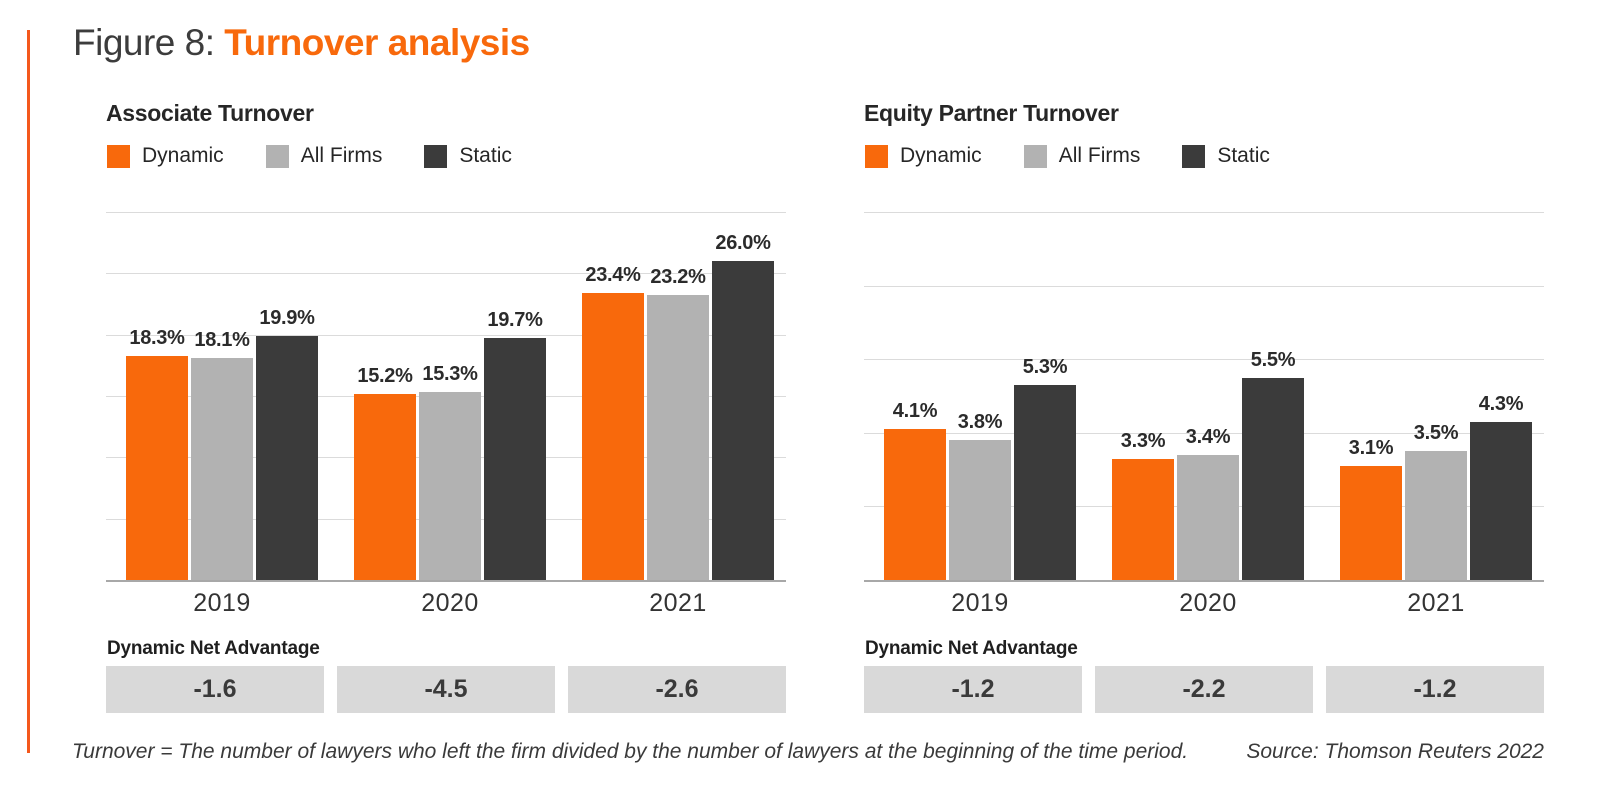  Describe the element at coordinates (287, 318) in the screenshot. I see `bar-value-label: 19.9%` at that location.